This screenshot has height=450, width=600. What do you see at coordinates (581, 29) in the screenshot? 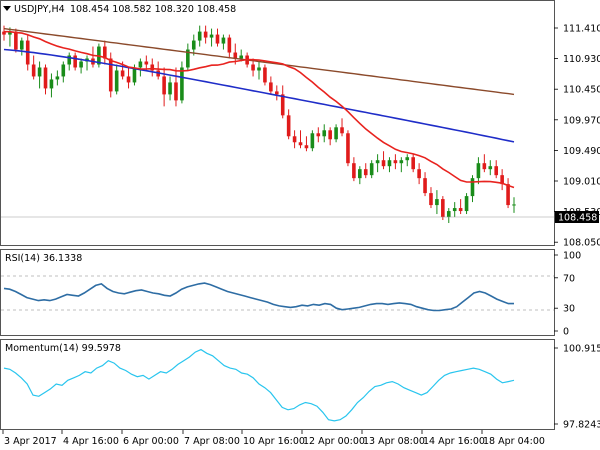
I see `price-tick-label: 111.410` at bounding box center [581, 29].